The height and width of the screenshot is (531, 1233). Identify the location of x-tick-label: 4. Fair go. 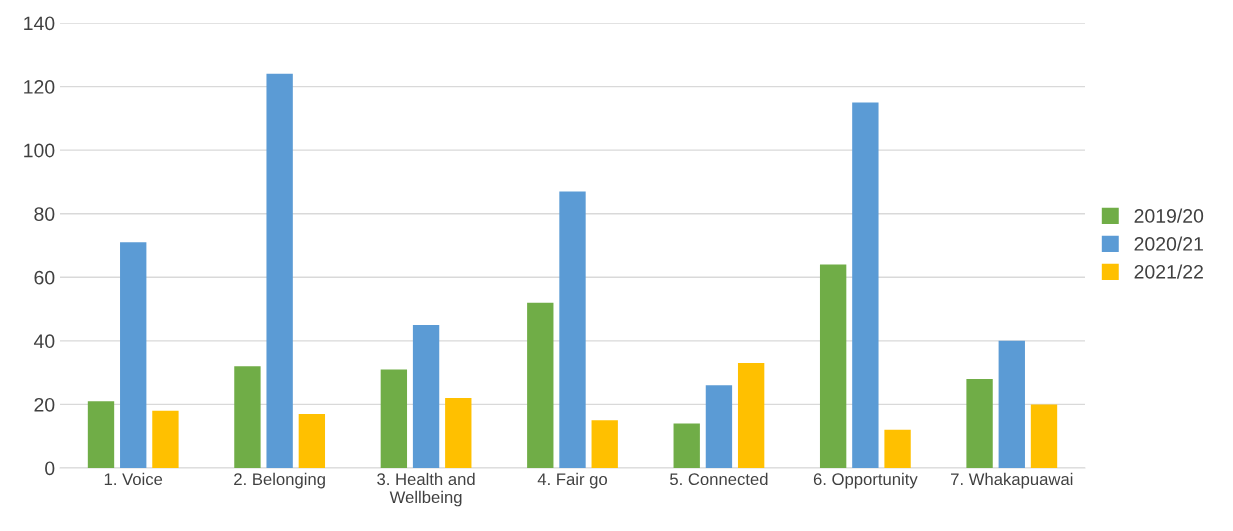
(572, 480).